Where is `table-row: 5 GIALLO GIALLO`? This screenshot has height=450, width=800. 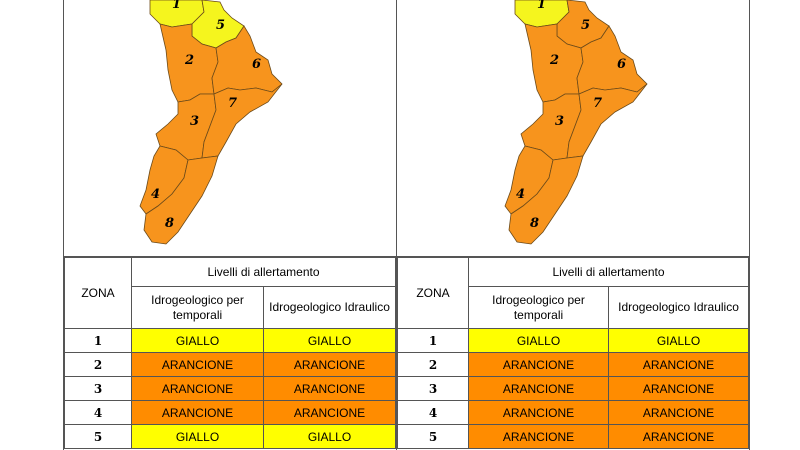 table-row: 5 GIALLO GIALLO is located at coordinates (230, 436).